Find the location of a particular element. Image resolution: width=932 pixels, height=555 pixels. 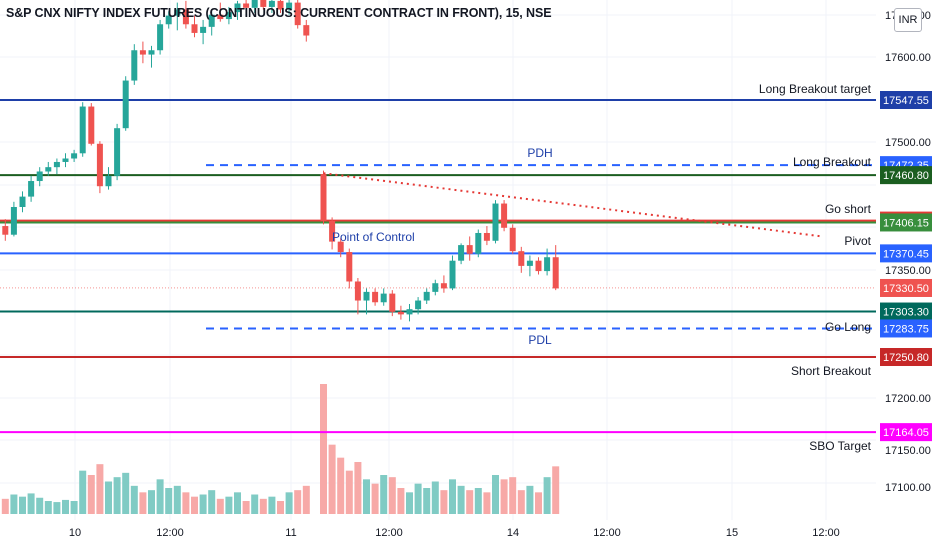

level-label: Short Breakout is located at coordinates (831, 371).